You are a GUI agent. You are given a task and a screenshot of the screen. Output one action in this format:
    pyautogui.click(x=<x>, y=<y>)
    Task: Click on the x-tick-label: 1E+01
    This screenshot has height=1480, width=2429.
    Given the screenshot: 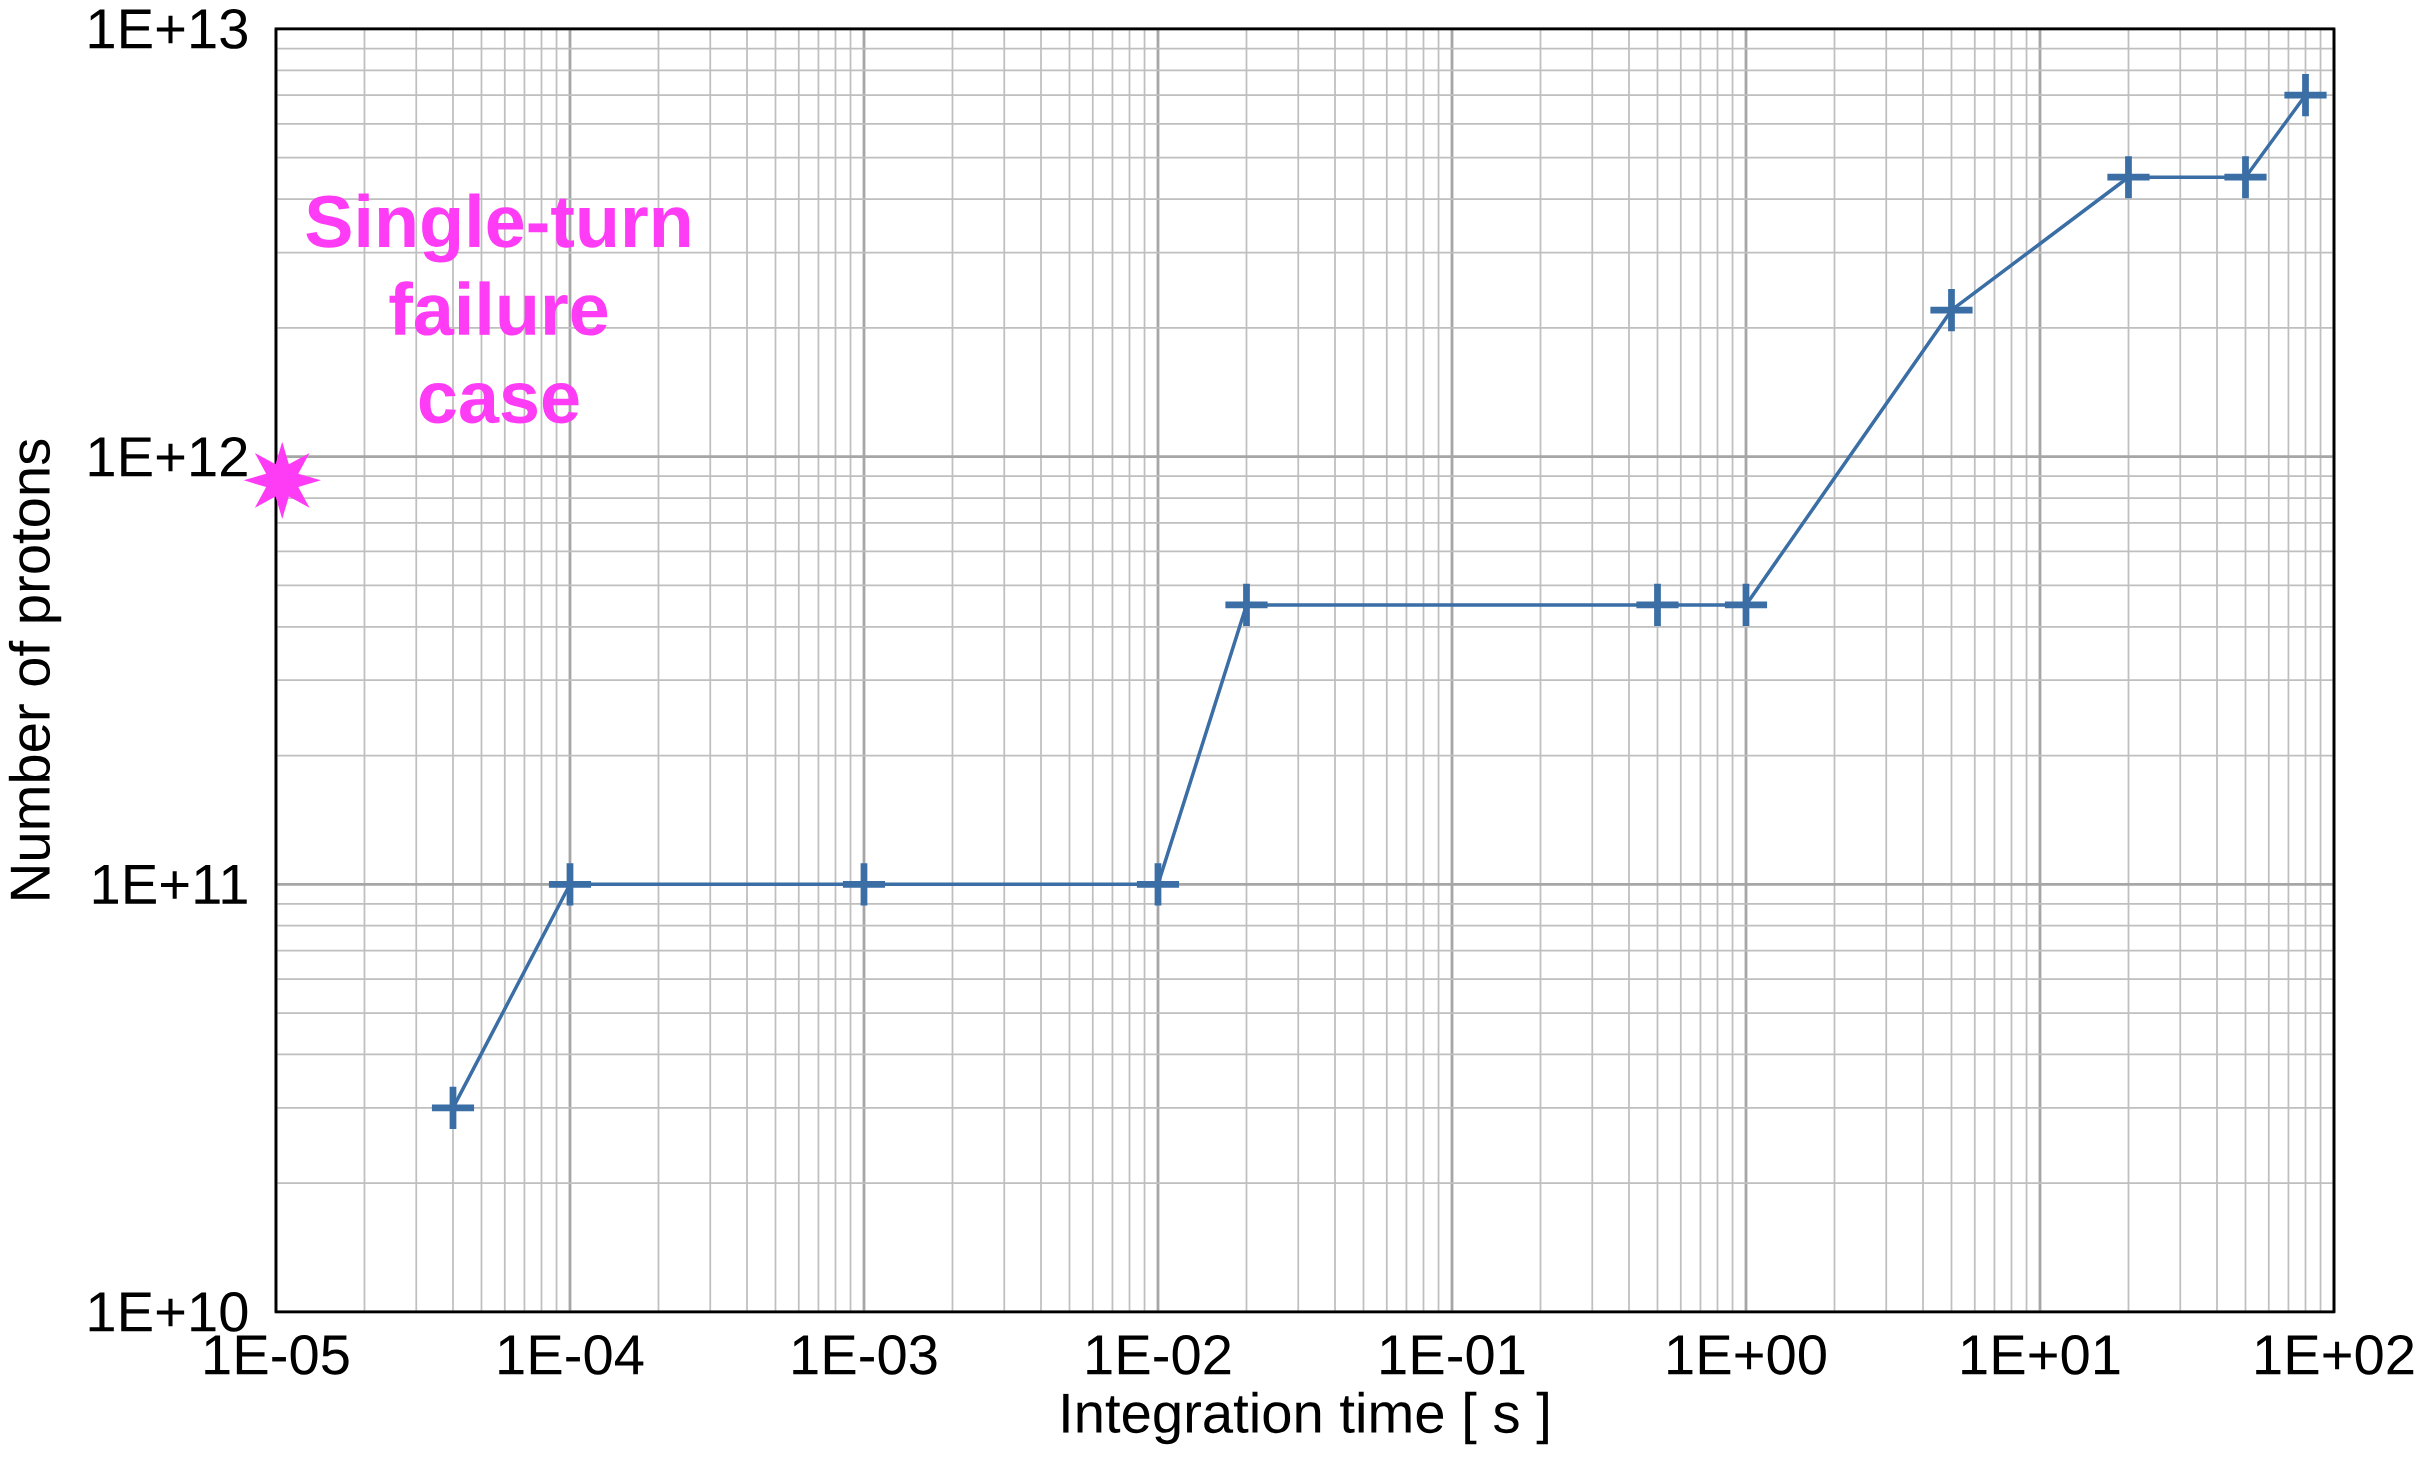 What is the action you would take?
    pyautogui.click(x=2041, y=1354)
    